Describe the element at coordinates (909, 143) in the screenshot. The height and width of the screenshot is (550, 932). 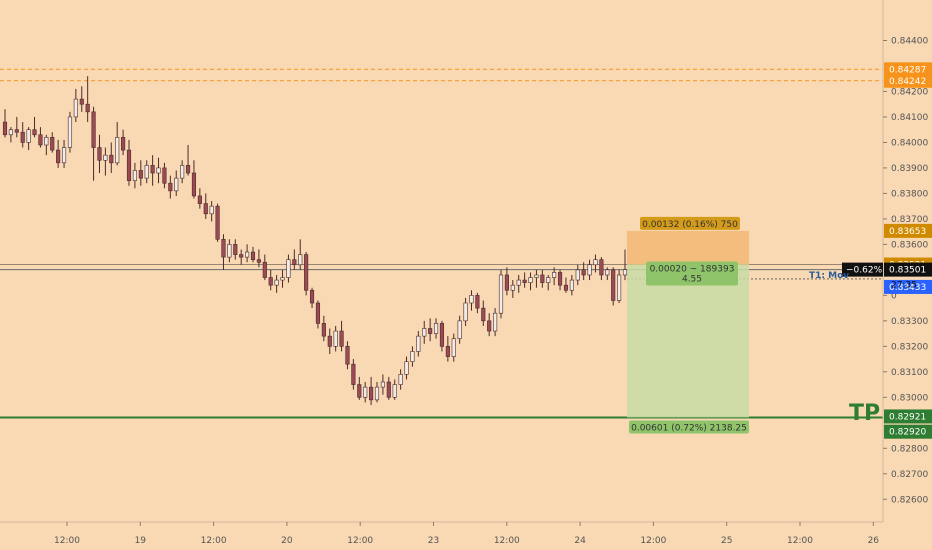
I see `price-tick-label: 0.84000` at that location.